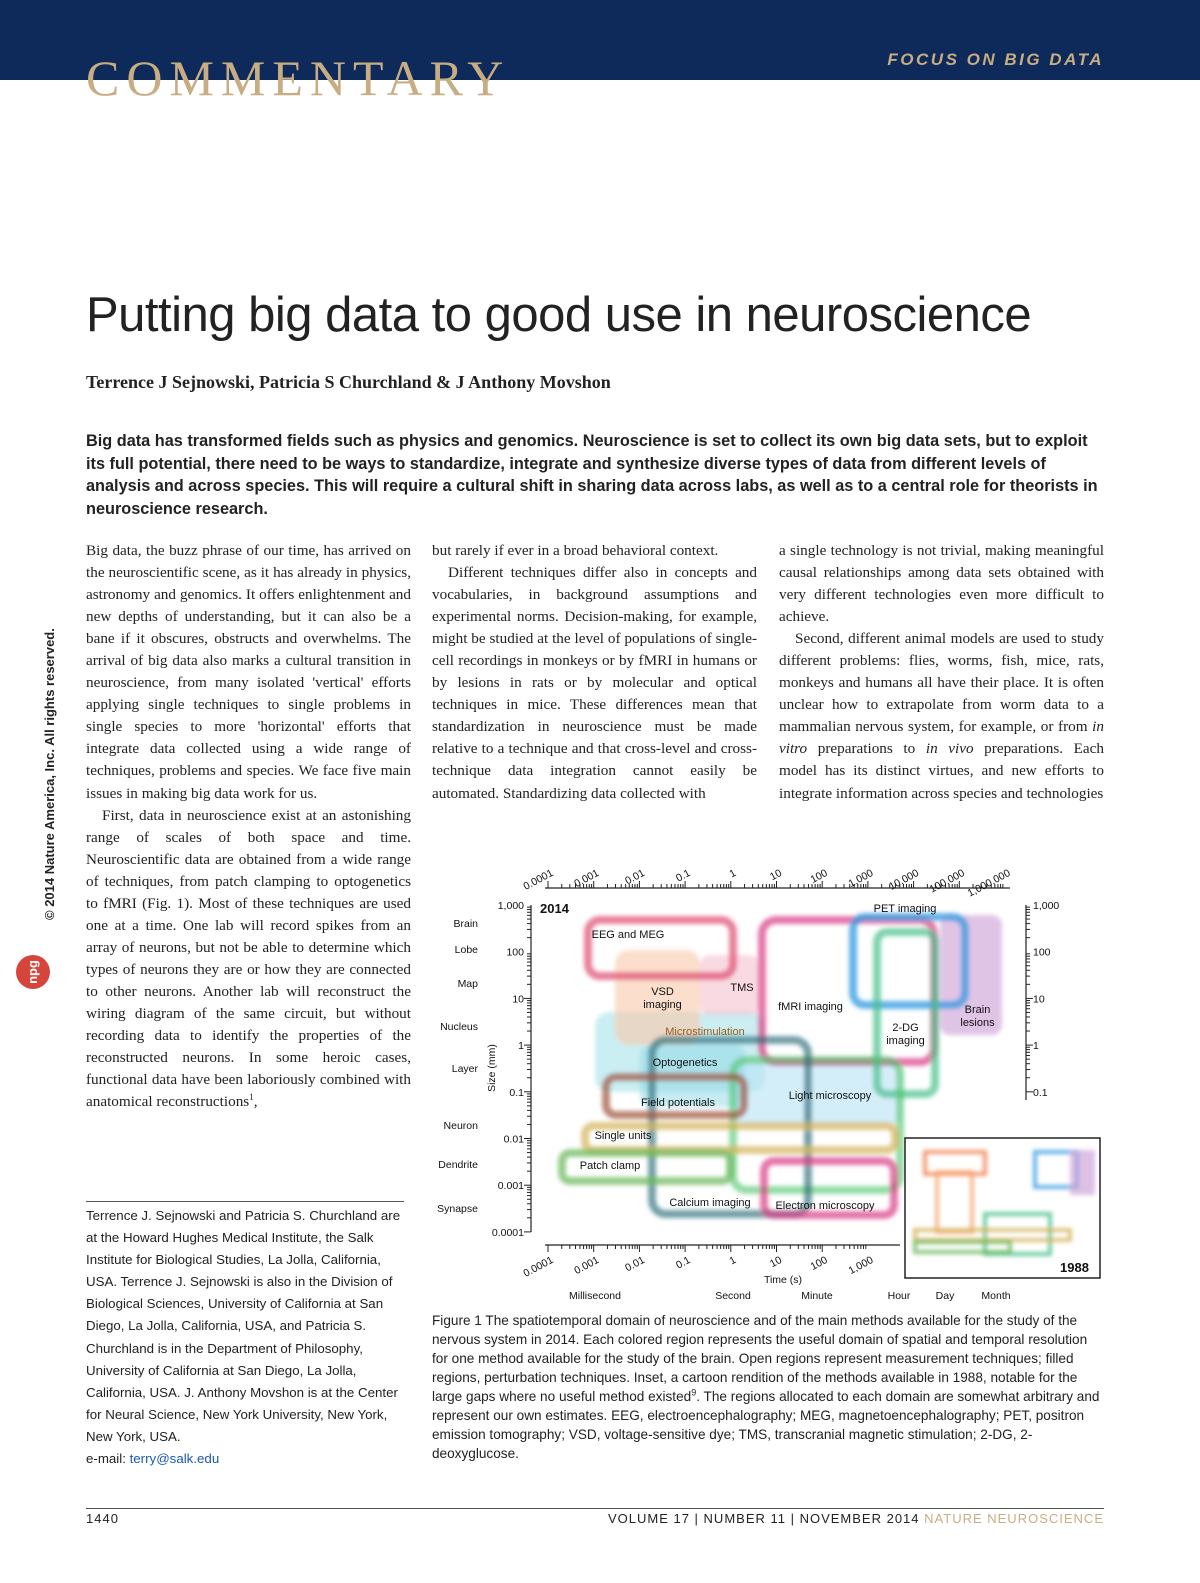 The height and width of the screenshot is (1583, 1200). Describe the element at coordinates (610, 1166) in the screenshot. I see `region-label: Patch clamp` at that location.